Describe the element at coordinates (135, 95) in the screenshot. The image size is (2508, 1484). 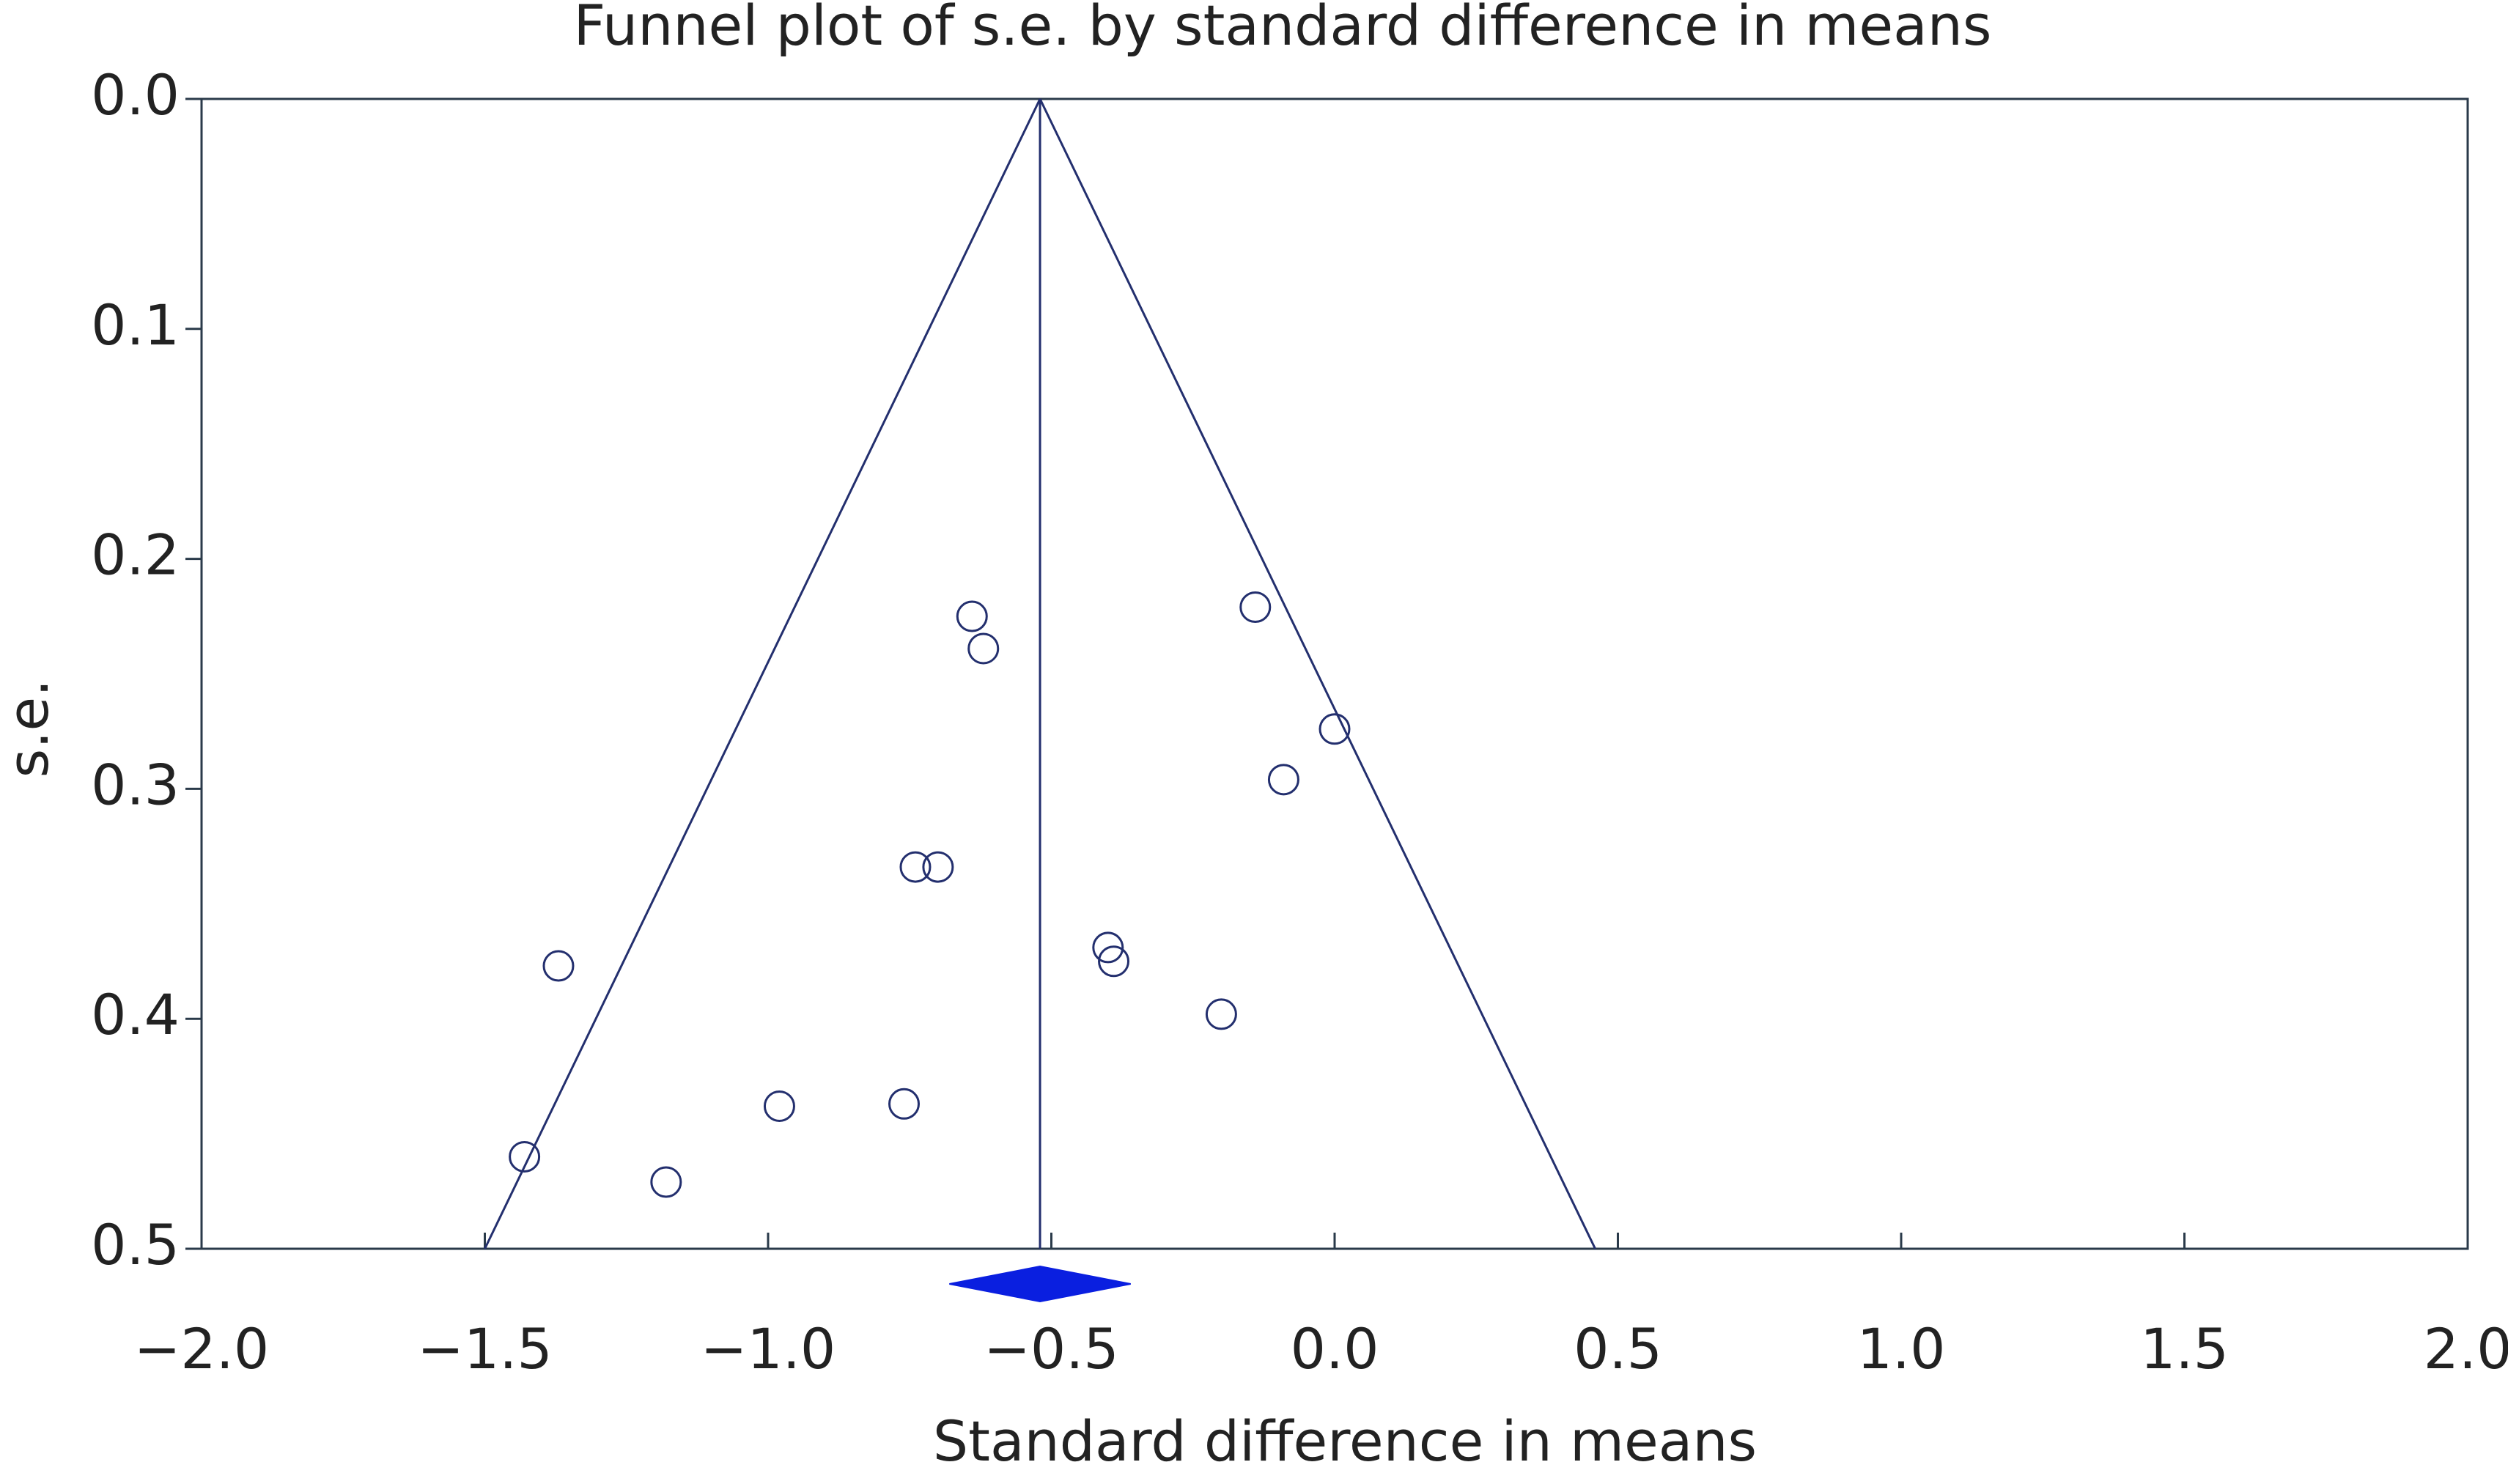
I see `y-tick-label: 0.0` at that location.